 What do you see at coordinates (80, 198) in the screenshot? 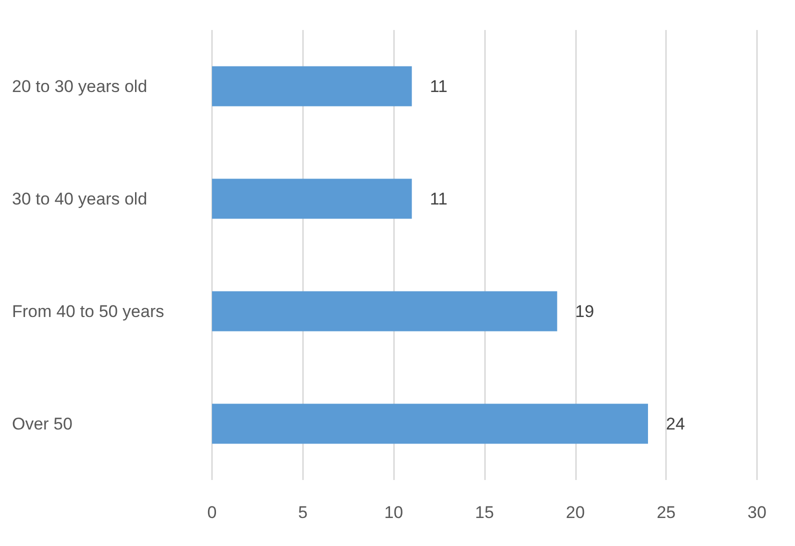
I see `y-tick-label: 30 to 40 years old` at bounding box center [80, 198].